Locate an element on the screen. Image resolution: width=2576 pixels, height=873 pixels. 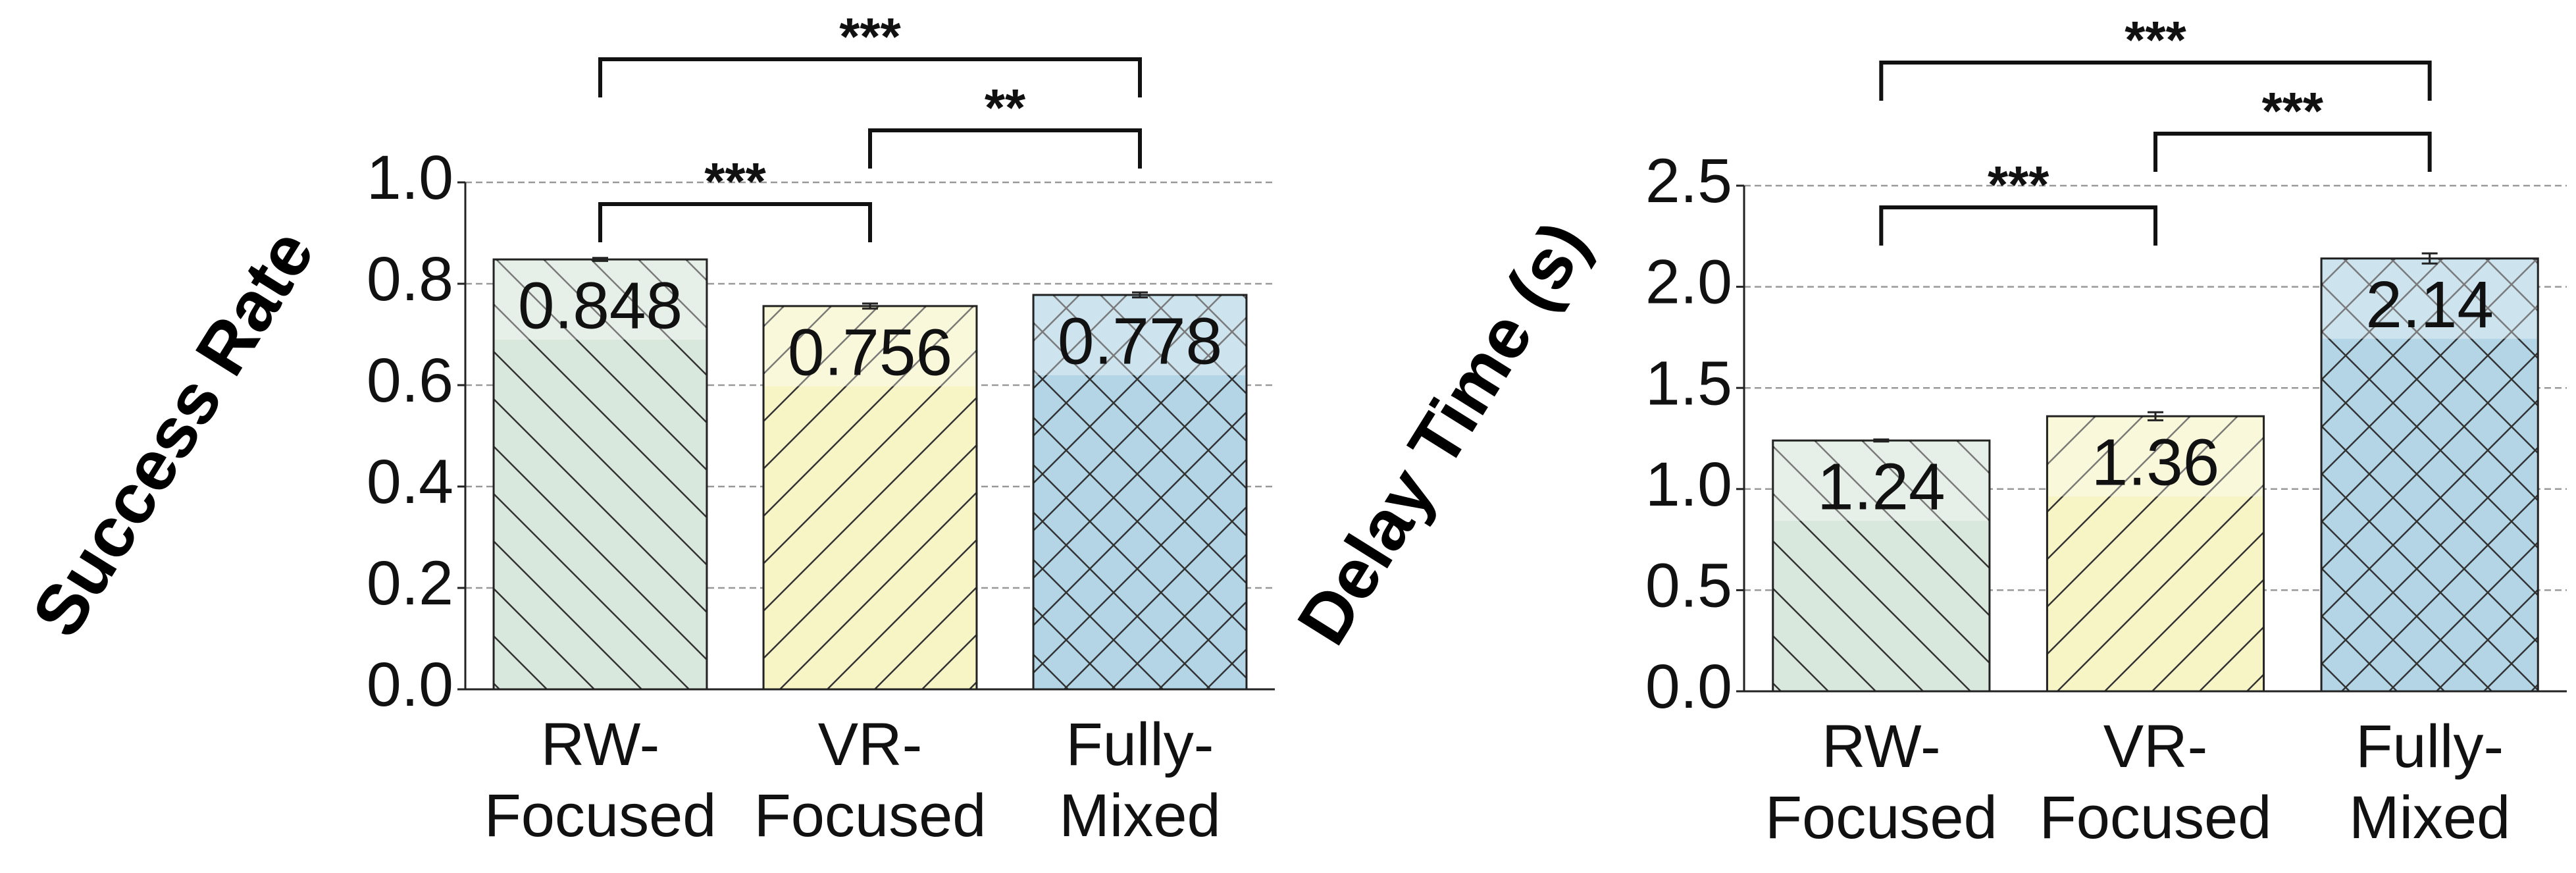
y-tick-label: 2.0 is located at coordinates (1688, 282).